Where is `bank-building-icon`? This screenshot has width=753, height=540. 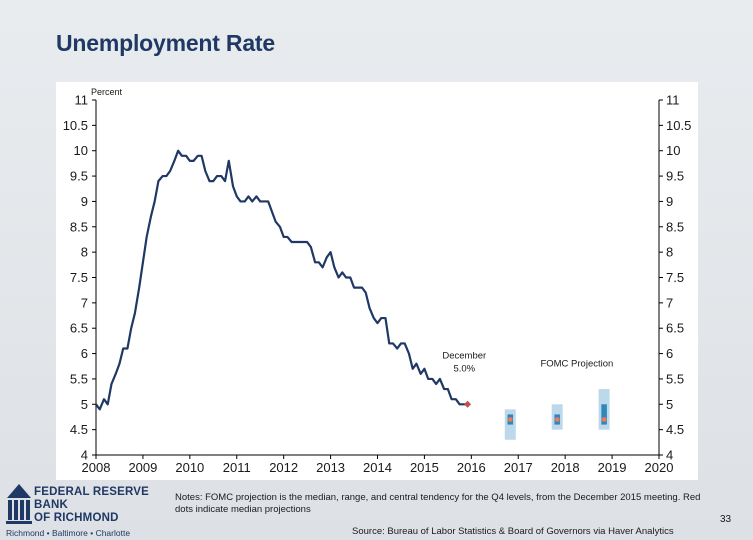
bank-building-icon is located at coordinates (19, 504).